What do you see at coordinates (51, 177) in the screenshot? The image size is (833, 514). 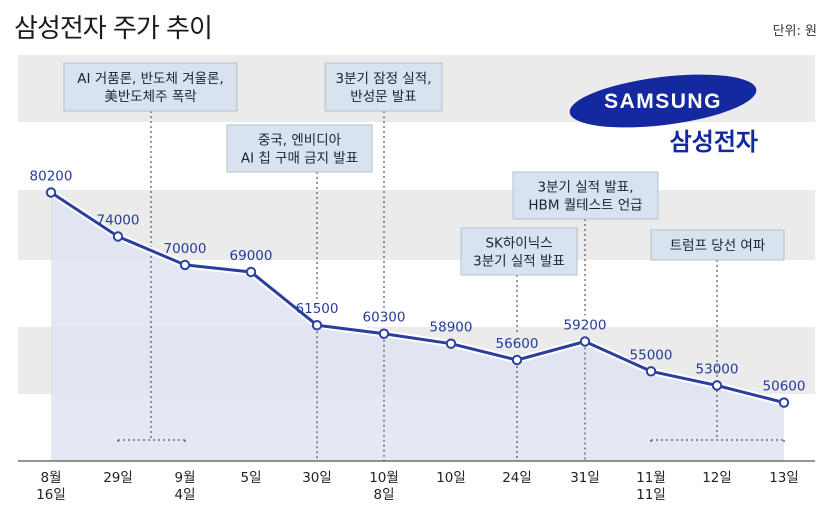 I see `value-label: 80200` at bounding box center [51, 177].